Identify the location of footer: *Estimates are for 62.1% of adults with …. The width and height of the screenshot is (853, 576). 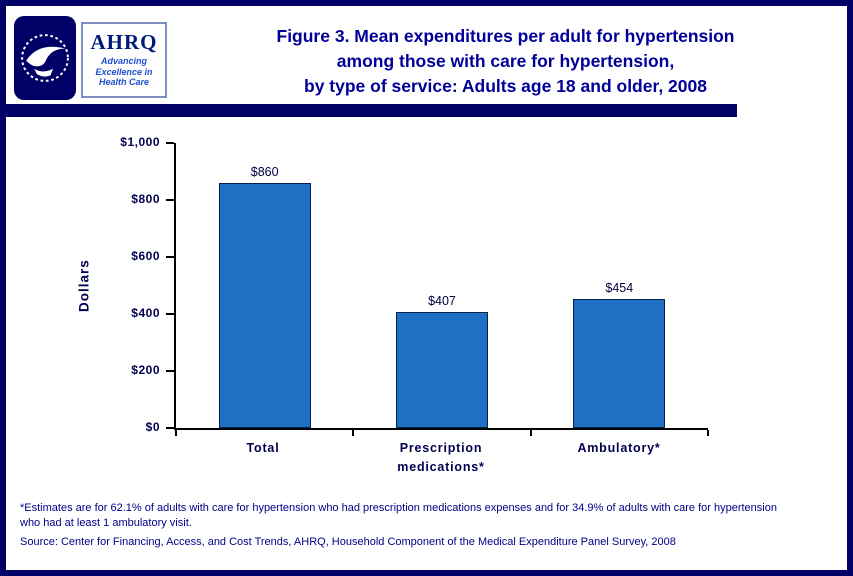
(426, 526).